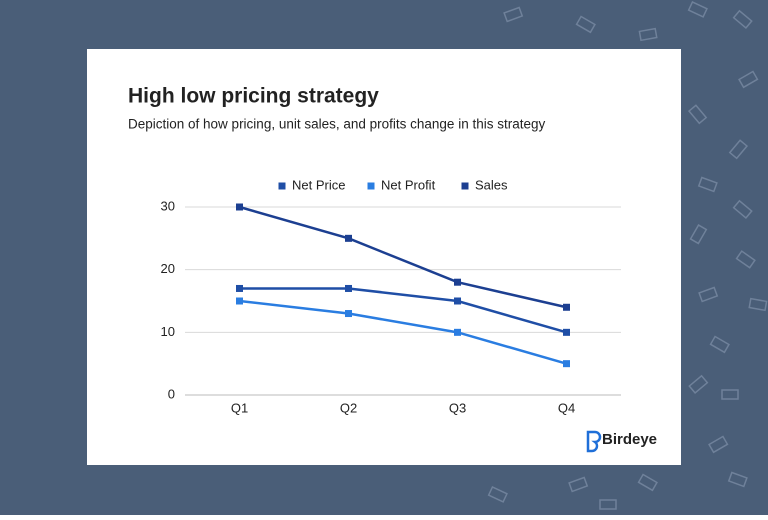  Describe the element at coordinates (491, 184) in the screenshot. I see `legend-label: Sales` at that location.